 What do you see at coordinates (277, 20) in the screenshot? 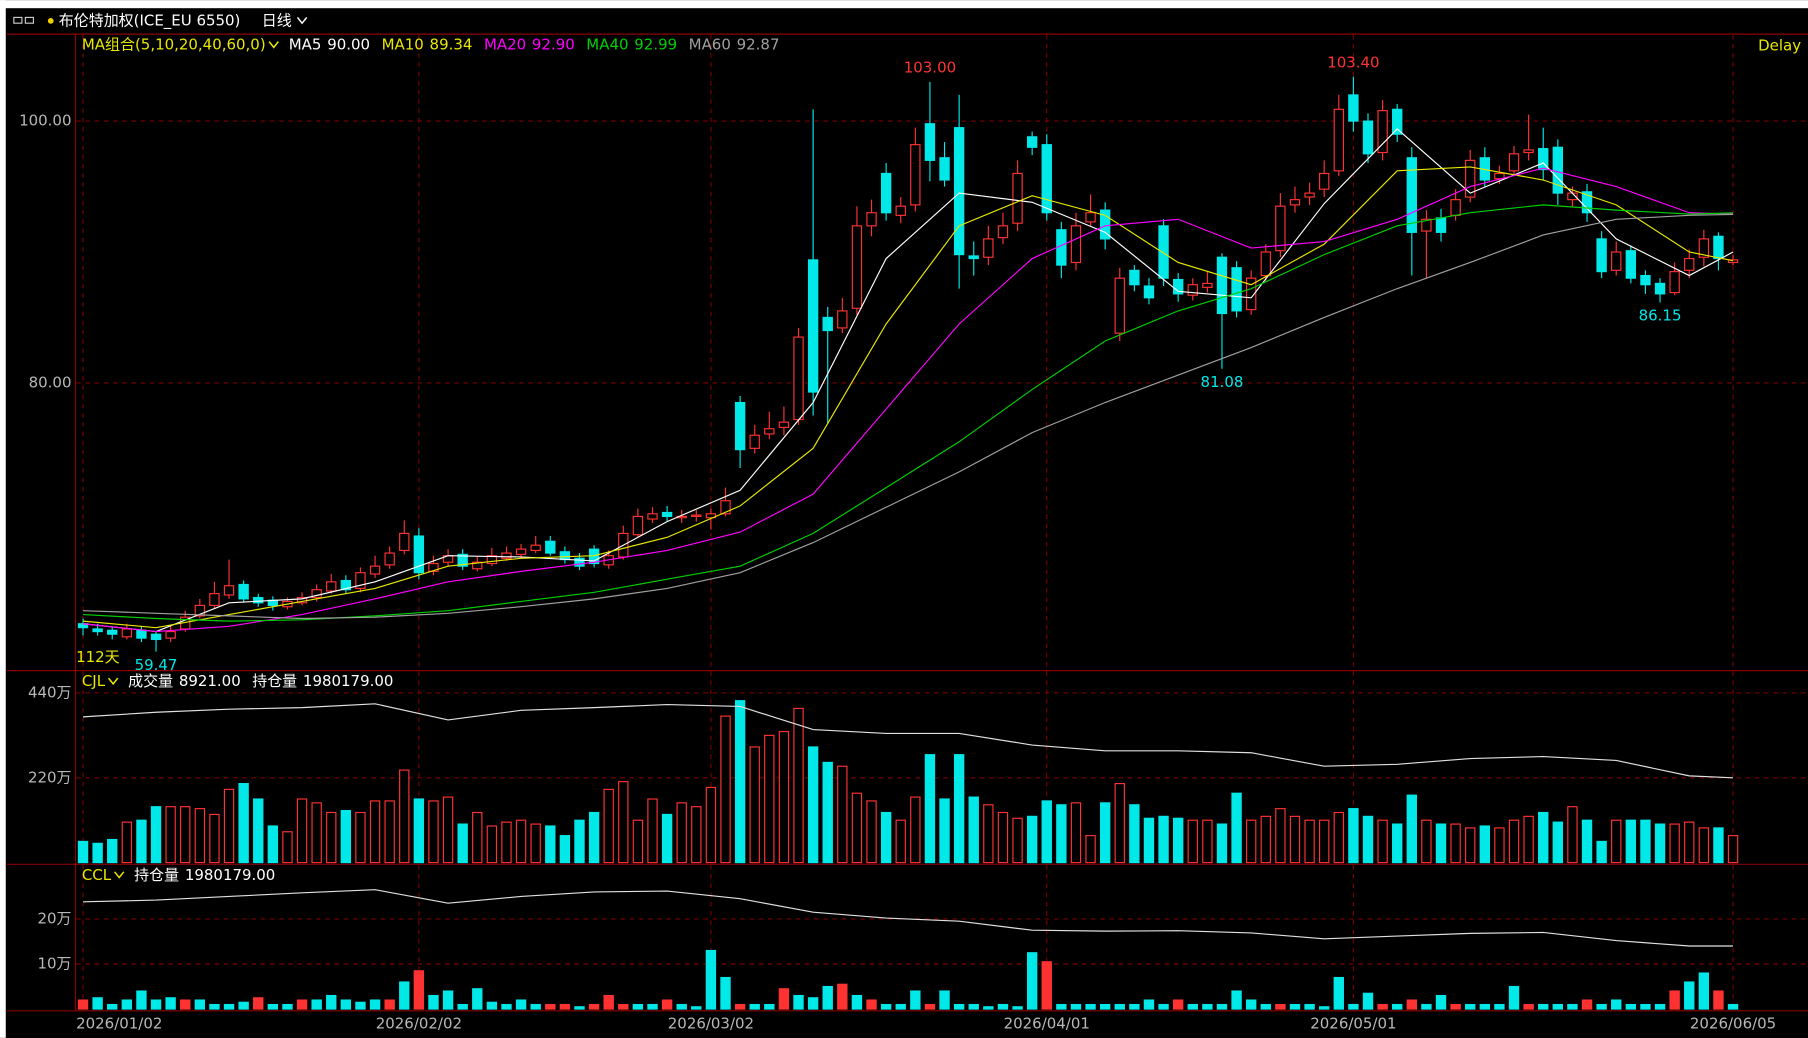
I see `period-selector: 日线` at bounding box center [277, 20].